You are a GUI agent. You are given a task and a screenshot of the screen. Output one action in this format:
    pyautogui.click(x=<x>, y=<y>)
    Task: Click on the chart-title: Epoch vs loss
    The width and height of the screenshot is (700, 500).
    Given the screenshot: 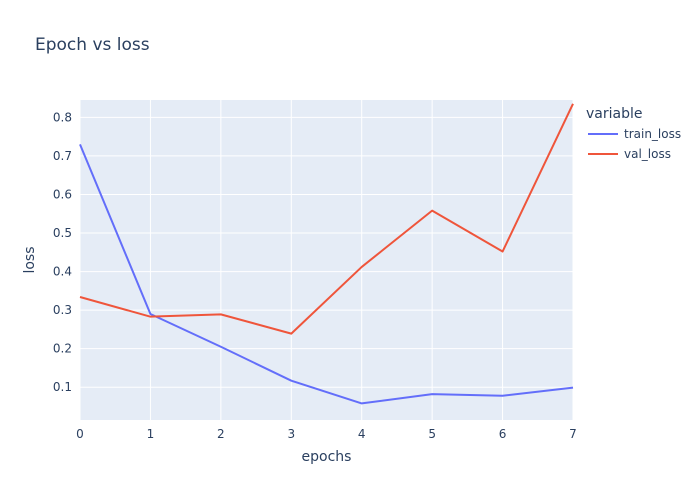 What is the action you would take?
    pyautogui.click(x=92, y=45)
    